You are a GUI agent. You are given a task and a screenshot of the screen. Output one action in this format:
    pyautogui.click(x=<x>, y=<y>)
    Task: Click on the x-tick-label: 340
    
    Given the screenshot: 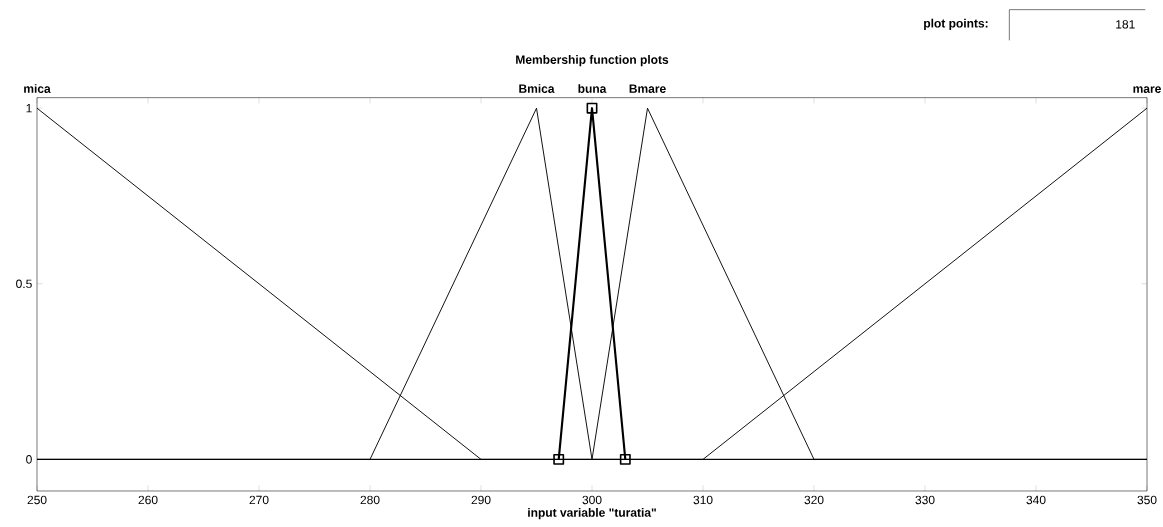 What is the action you would take?
    pyautogui.click(x=1036, y=500)
    